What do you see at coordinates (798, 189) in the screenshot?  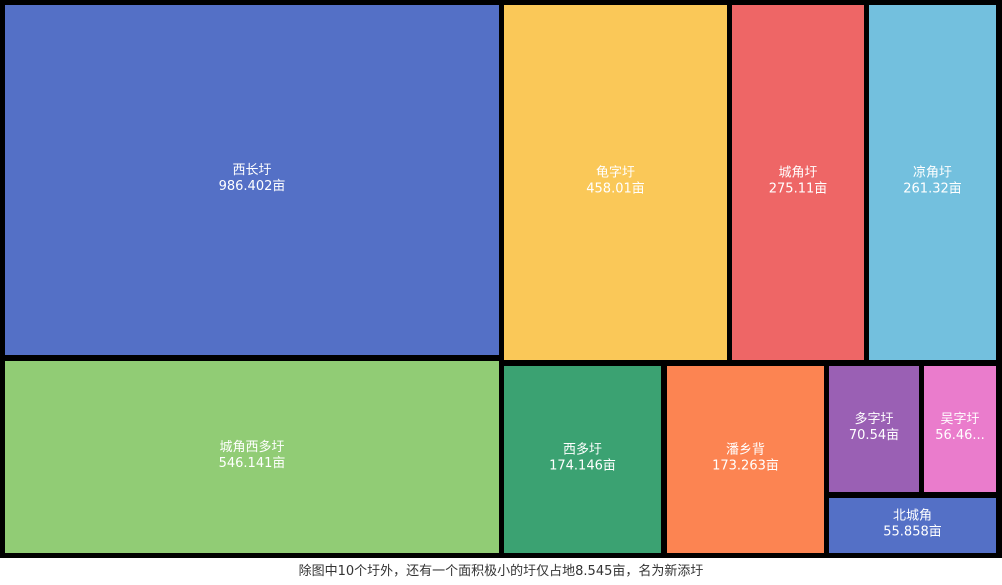 I see `treemap-tile-value-item-3: 275.11亩` at bounding box center [798, 189].